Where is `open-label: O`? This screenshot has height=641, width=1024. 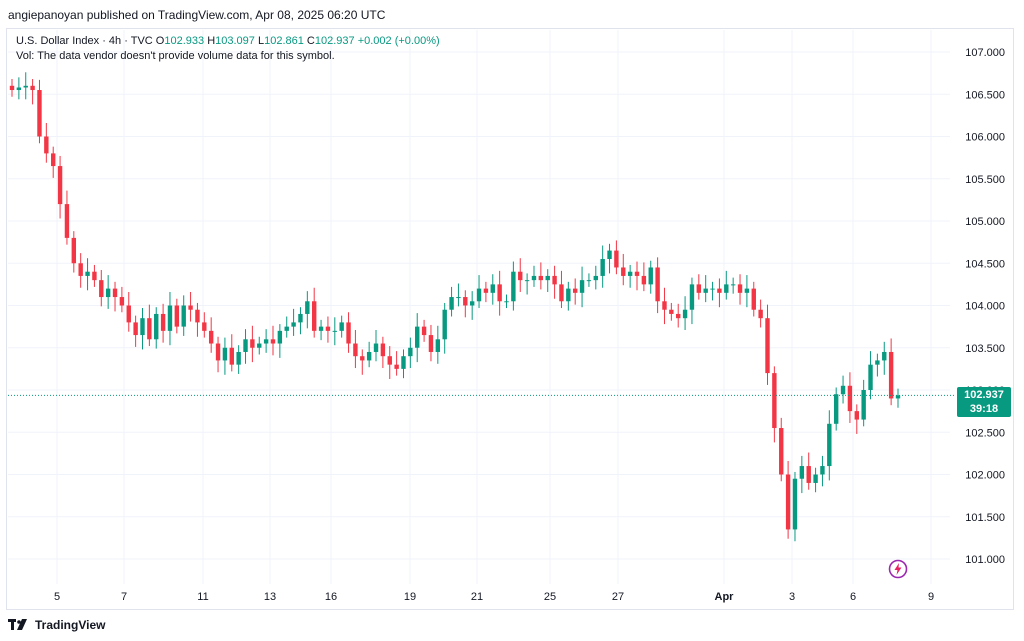
open-label: O is located at coordinates (160, 41).